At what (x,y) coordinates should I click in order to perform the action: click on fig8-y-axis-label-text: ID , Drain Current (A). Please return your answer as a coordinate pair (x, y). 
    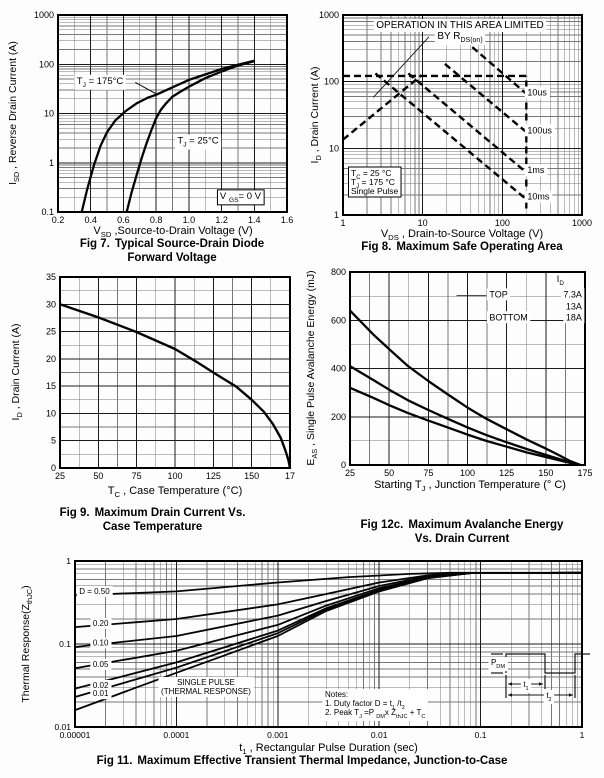
    Looking at the image, I should click on (316, 115).